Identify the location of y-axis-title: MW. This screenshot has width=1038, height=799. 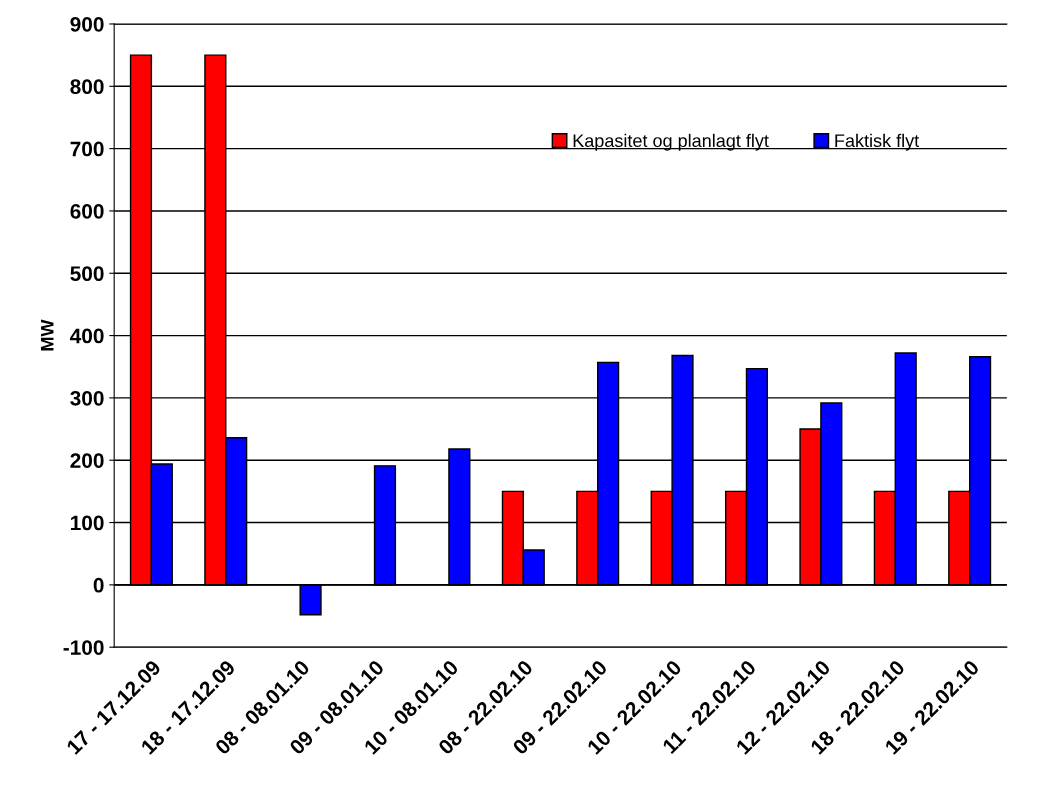
(47, 335).